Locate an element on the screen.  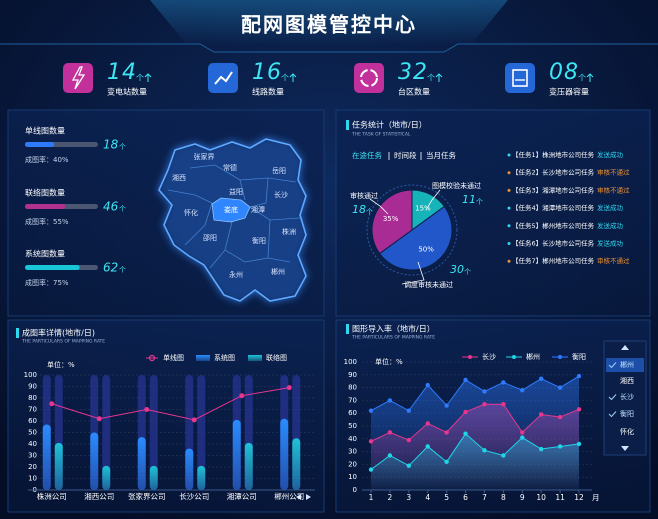
map-label: 怀化 is located at coordinates (191, 212).